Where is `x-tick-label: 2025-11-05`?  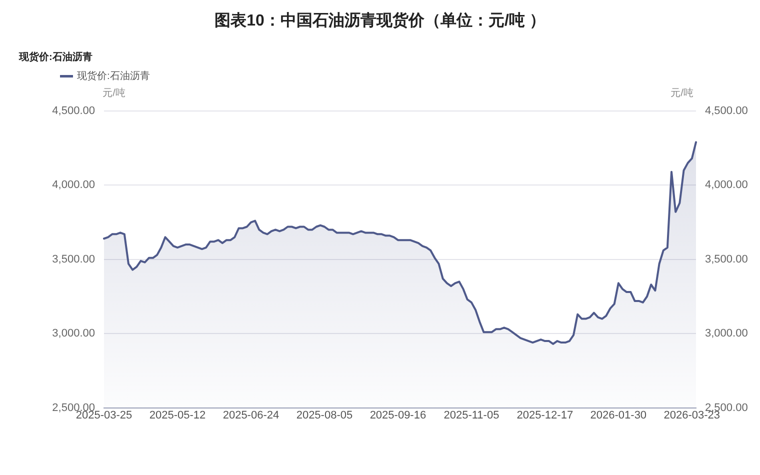 x-tick-label: 2025-11-05 is located at coordinates (472, 415).